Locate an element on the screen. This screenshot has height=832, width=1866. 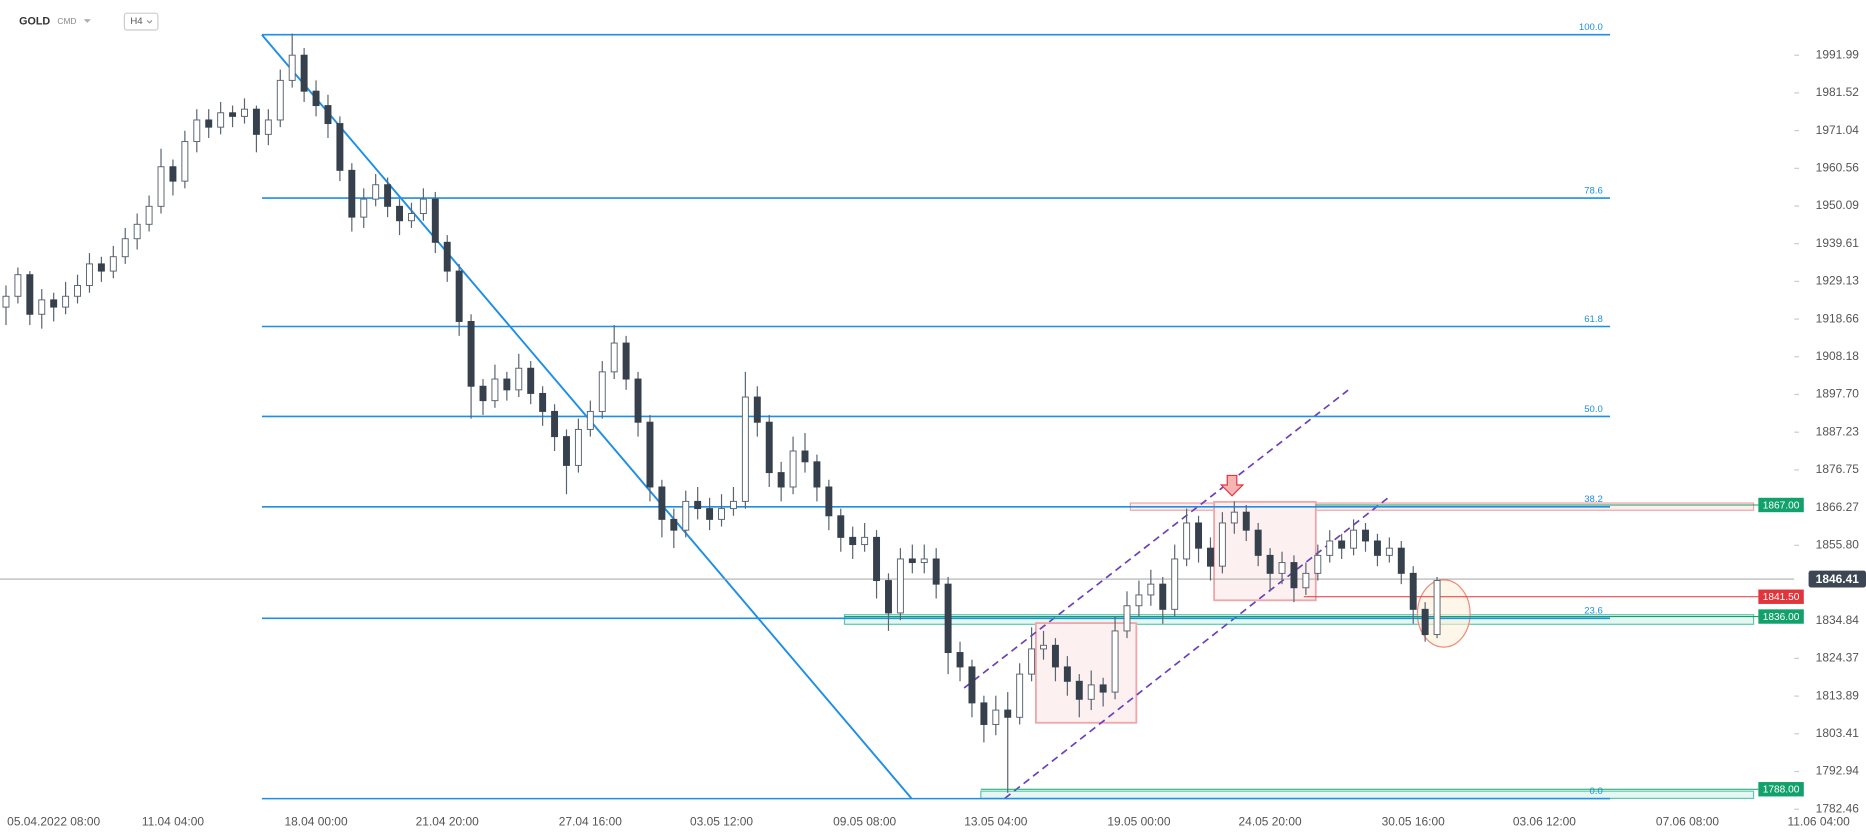
timeframe: H4 is located at coordinates (136, 21).